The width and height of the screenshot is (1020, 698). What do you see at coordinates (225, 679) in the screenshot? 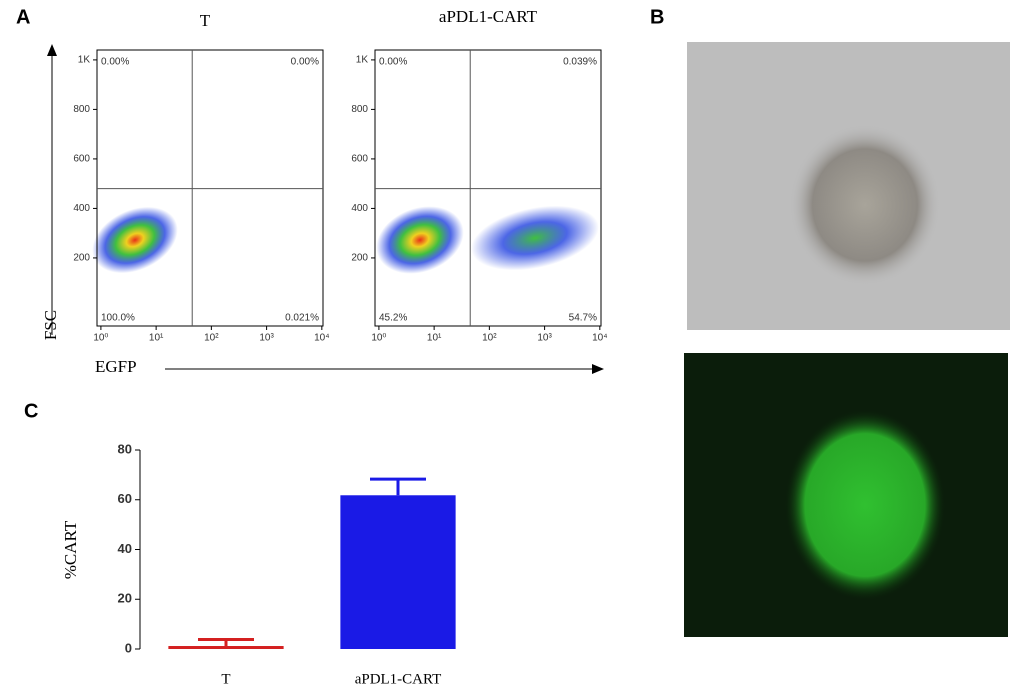
I see `x-tick-label: T` at bounding box center [225, 679].